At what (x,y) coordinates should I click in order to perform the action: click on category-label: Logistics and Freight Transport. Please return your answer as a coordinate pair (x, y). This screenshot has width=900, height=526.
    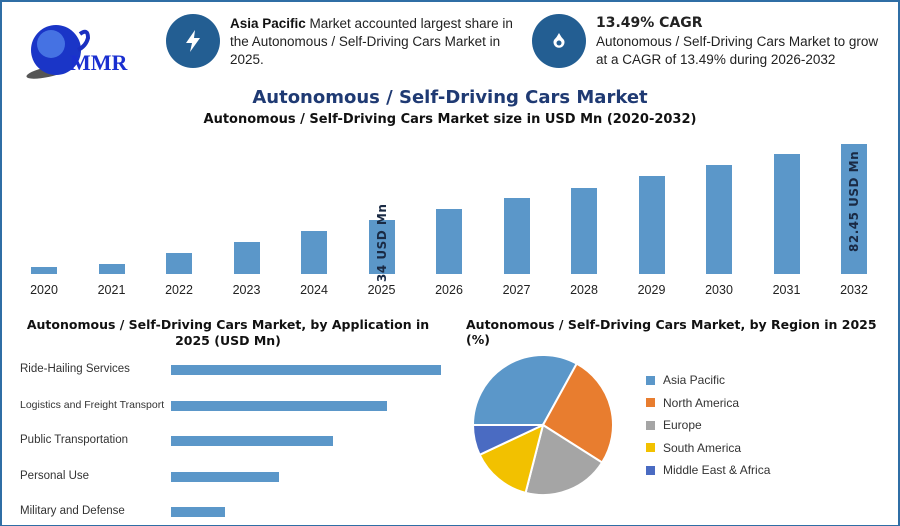
    Looking at the image, I should click on (92, 404).